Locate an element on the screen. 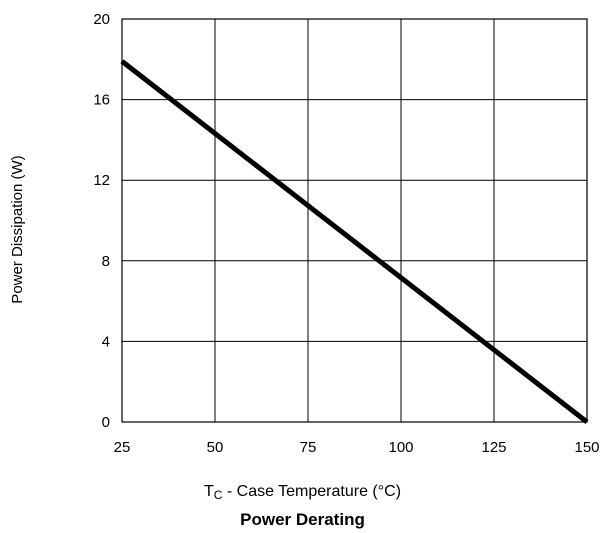 The width and height of the screenshot is (605, 533). y-tick-label: 0 is located at coordinates (106, 422).